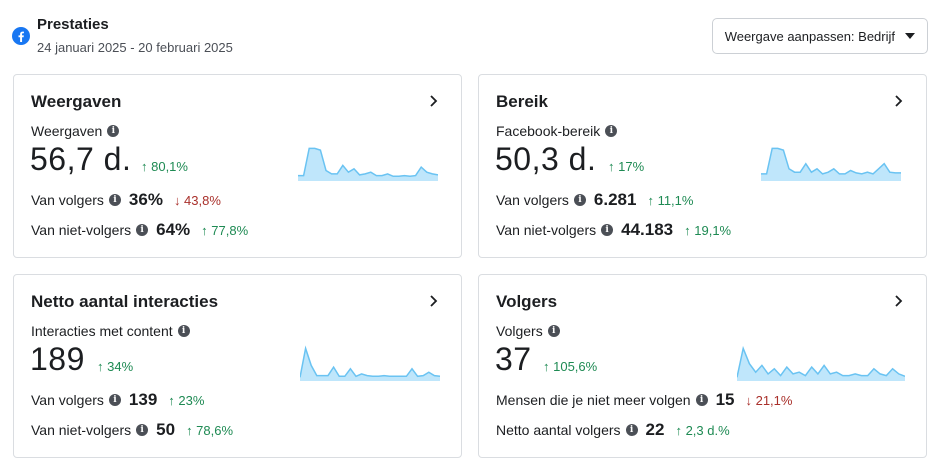 The height and width of the screenshot is (474, 942). I want to click on metric-change: ↑ 105,6%, so click(570, 366).